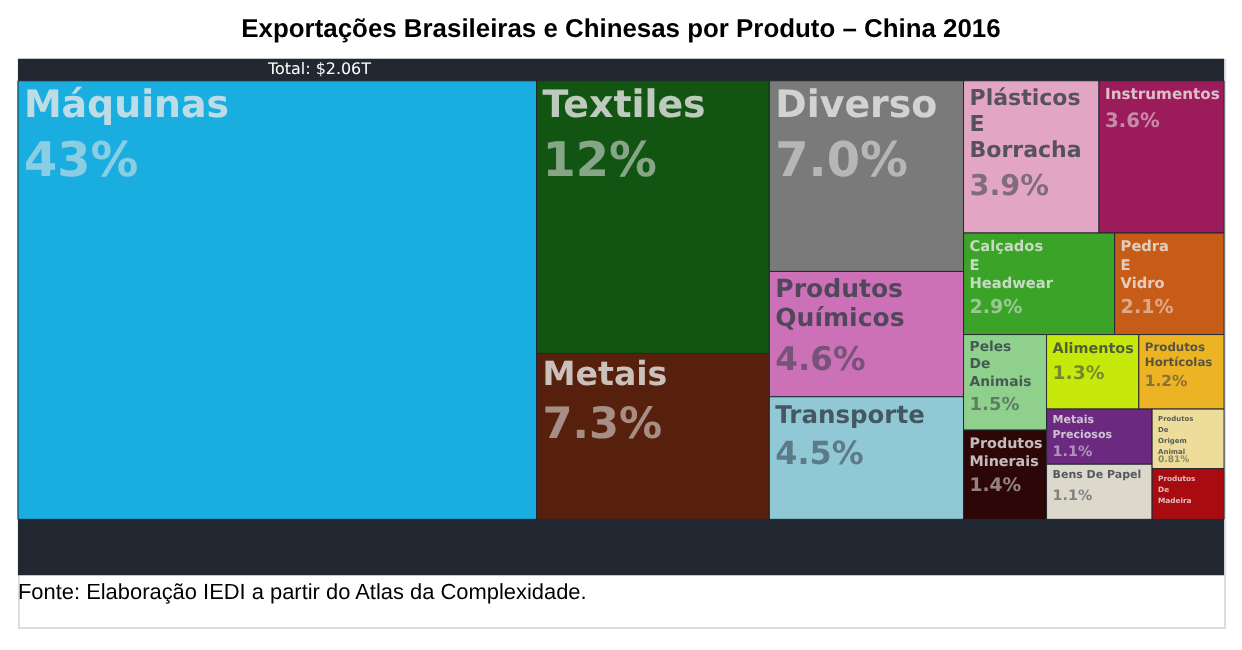 The width and height of the screenshot is (1242, 650). Describe the element at coordinates (126, 104) in the screenshot. I see `category-label: Máquinas` at that location.